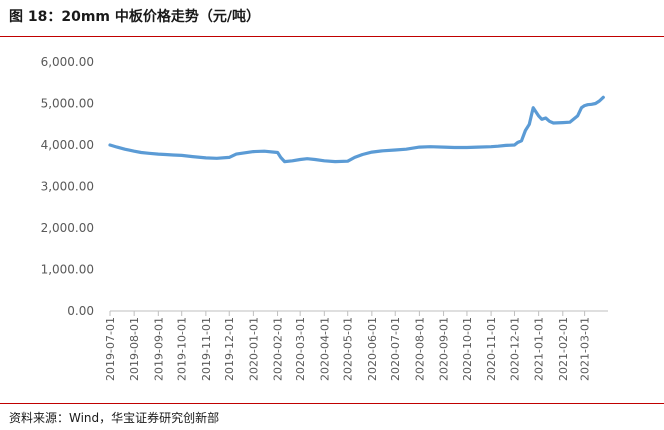  What do you see at coordinates (229, 349) in the screenshot?
I see `x-tick-label: 2019-12-01` at bounding box center [229, 349].